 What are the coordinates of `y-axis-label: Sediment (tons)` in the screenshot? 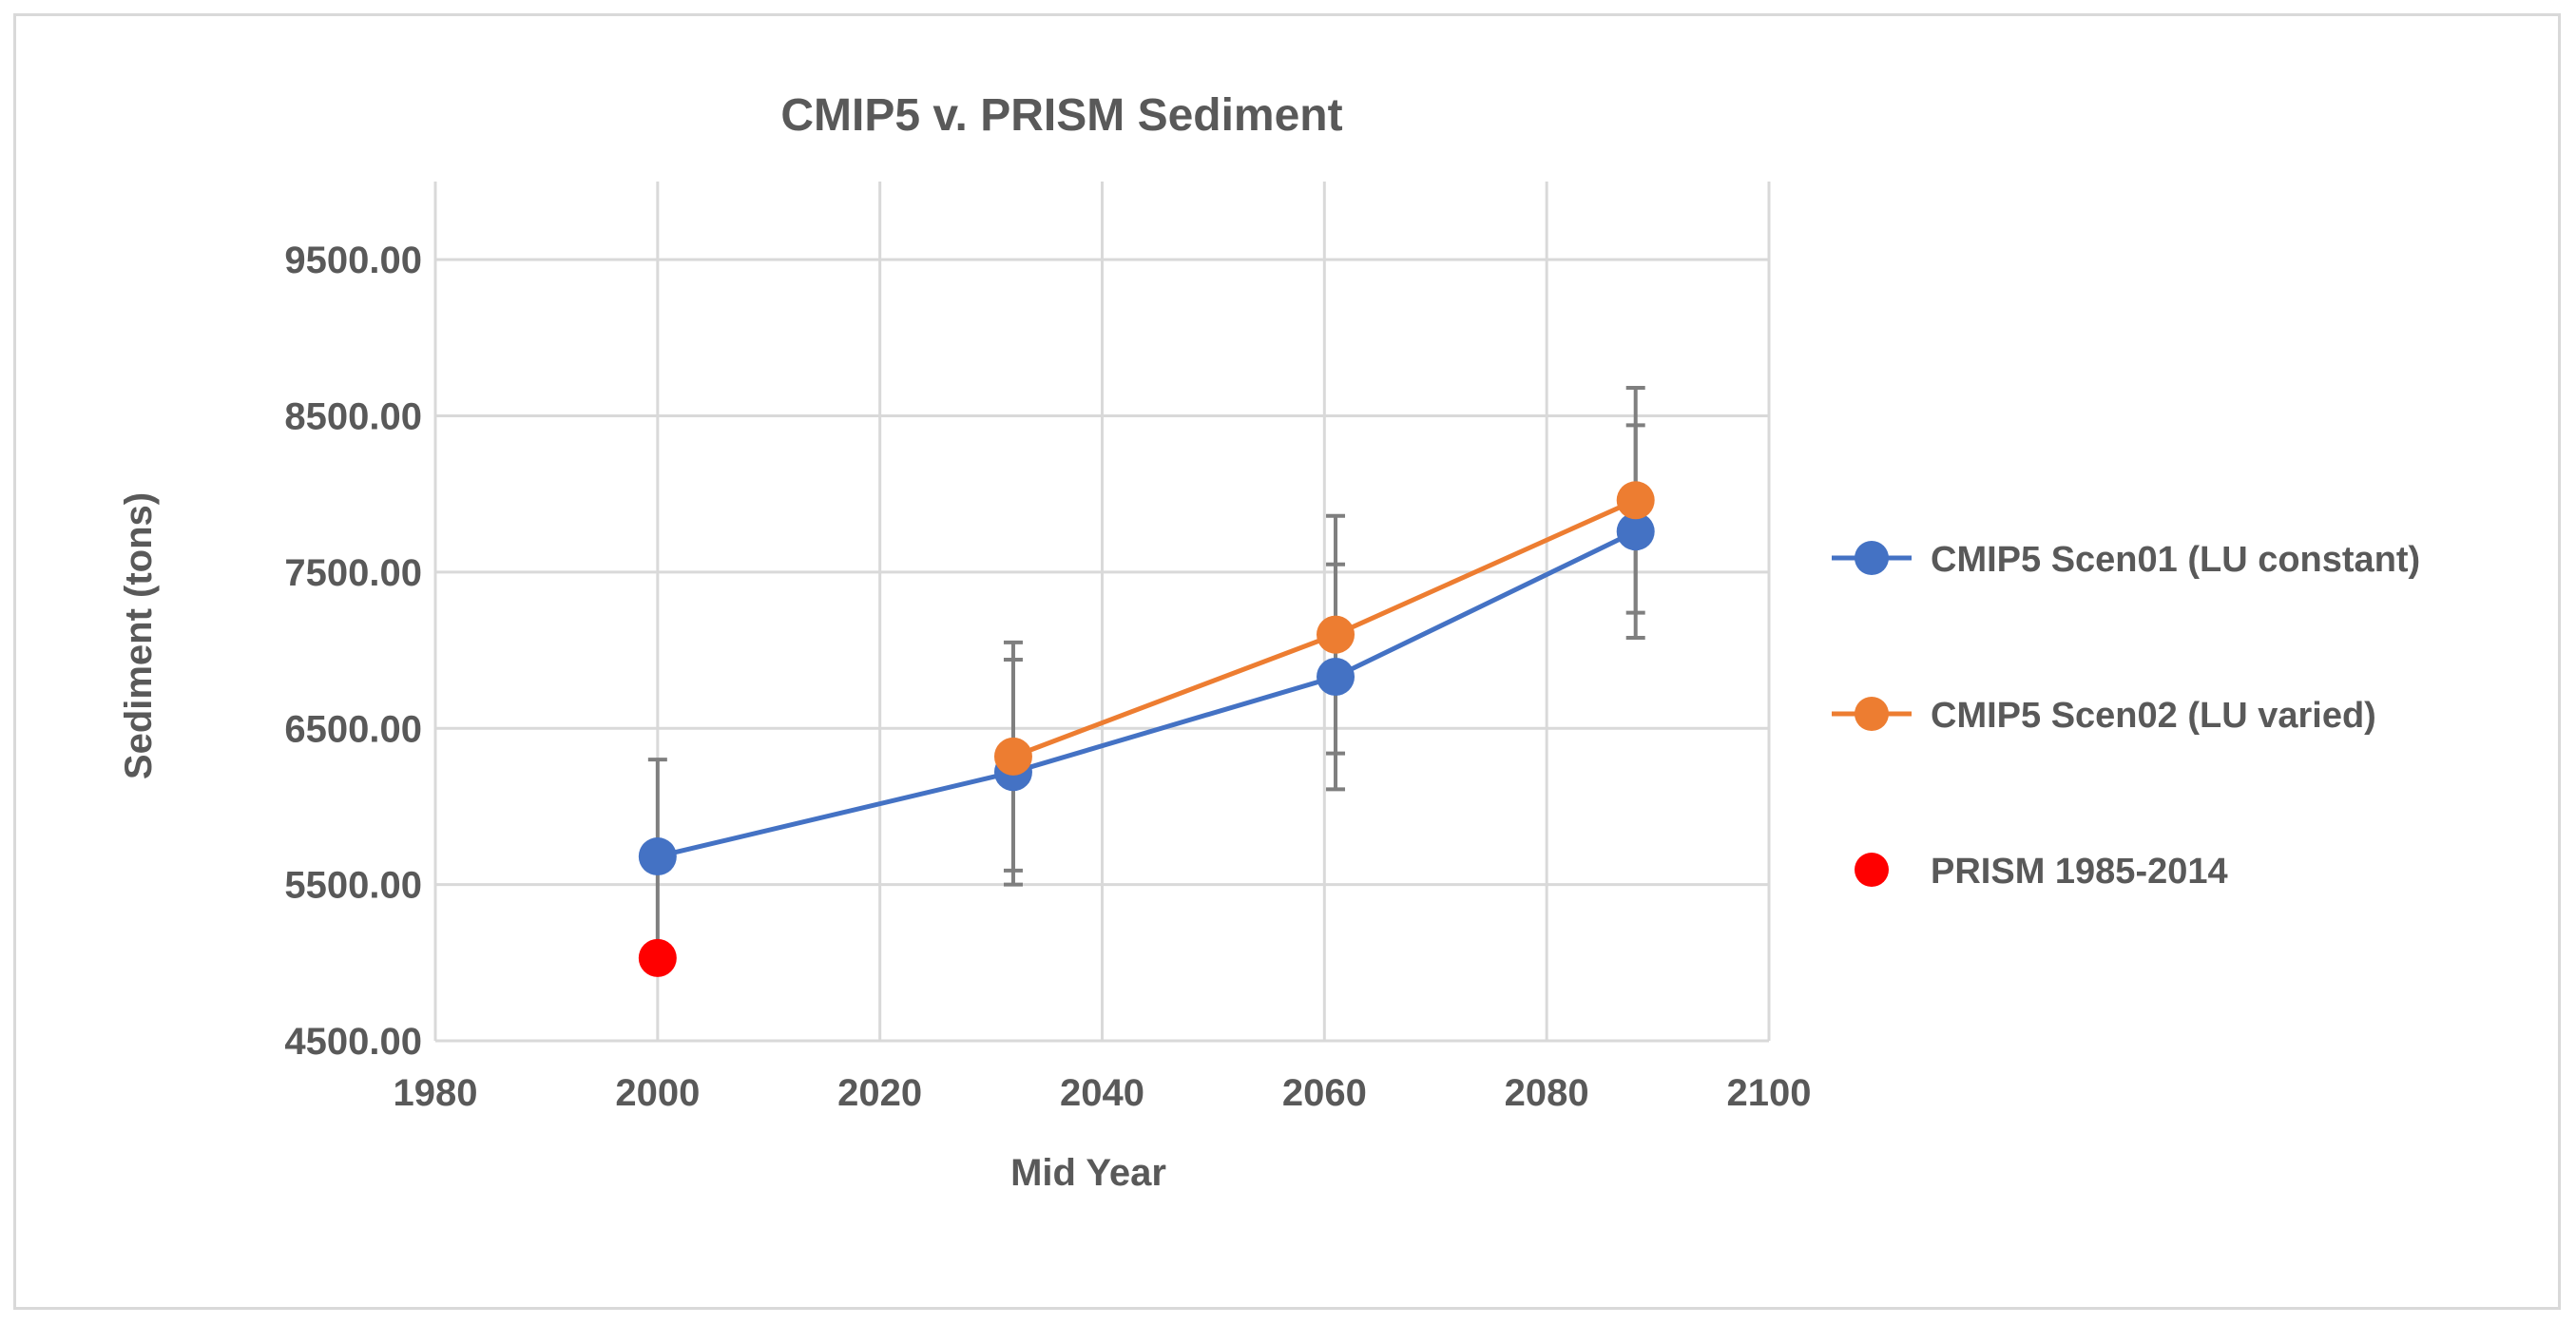 It's located at (139, 635).